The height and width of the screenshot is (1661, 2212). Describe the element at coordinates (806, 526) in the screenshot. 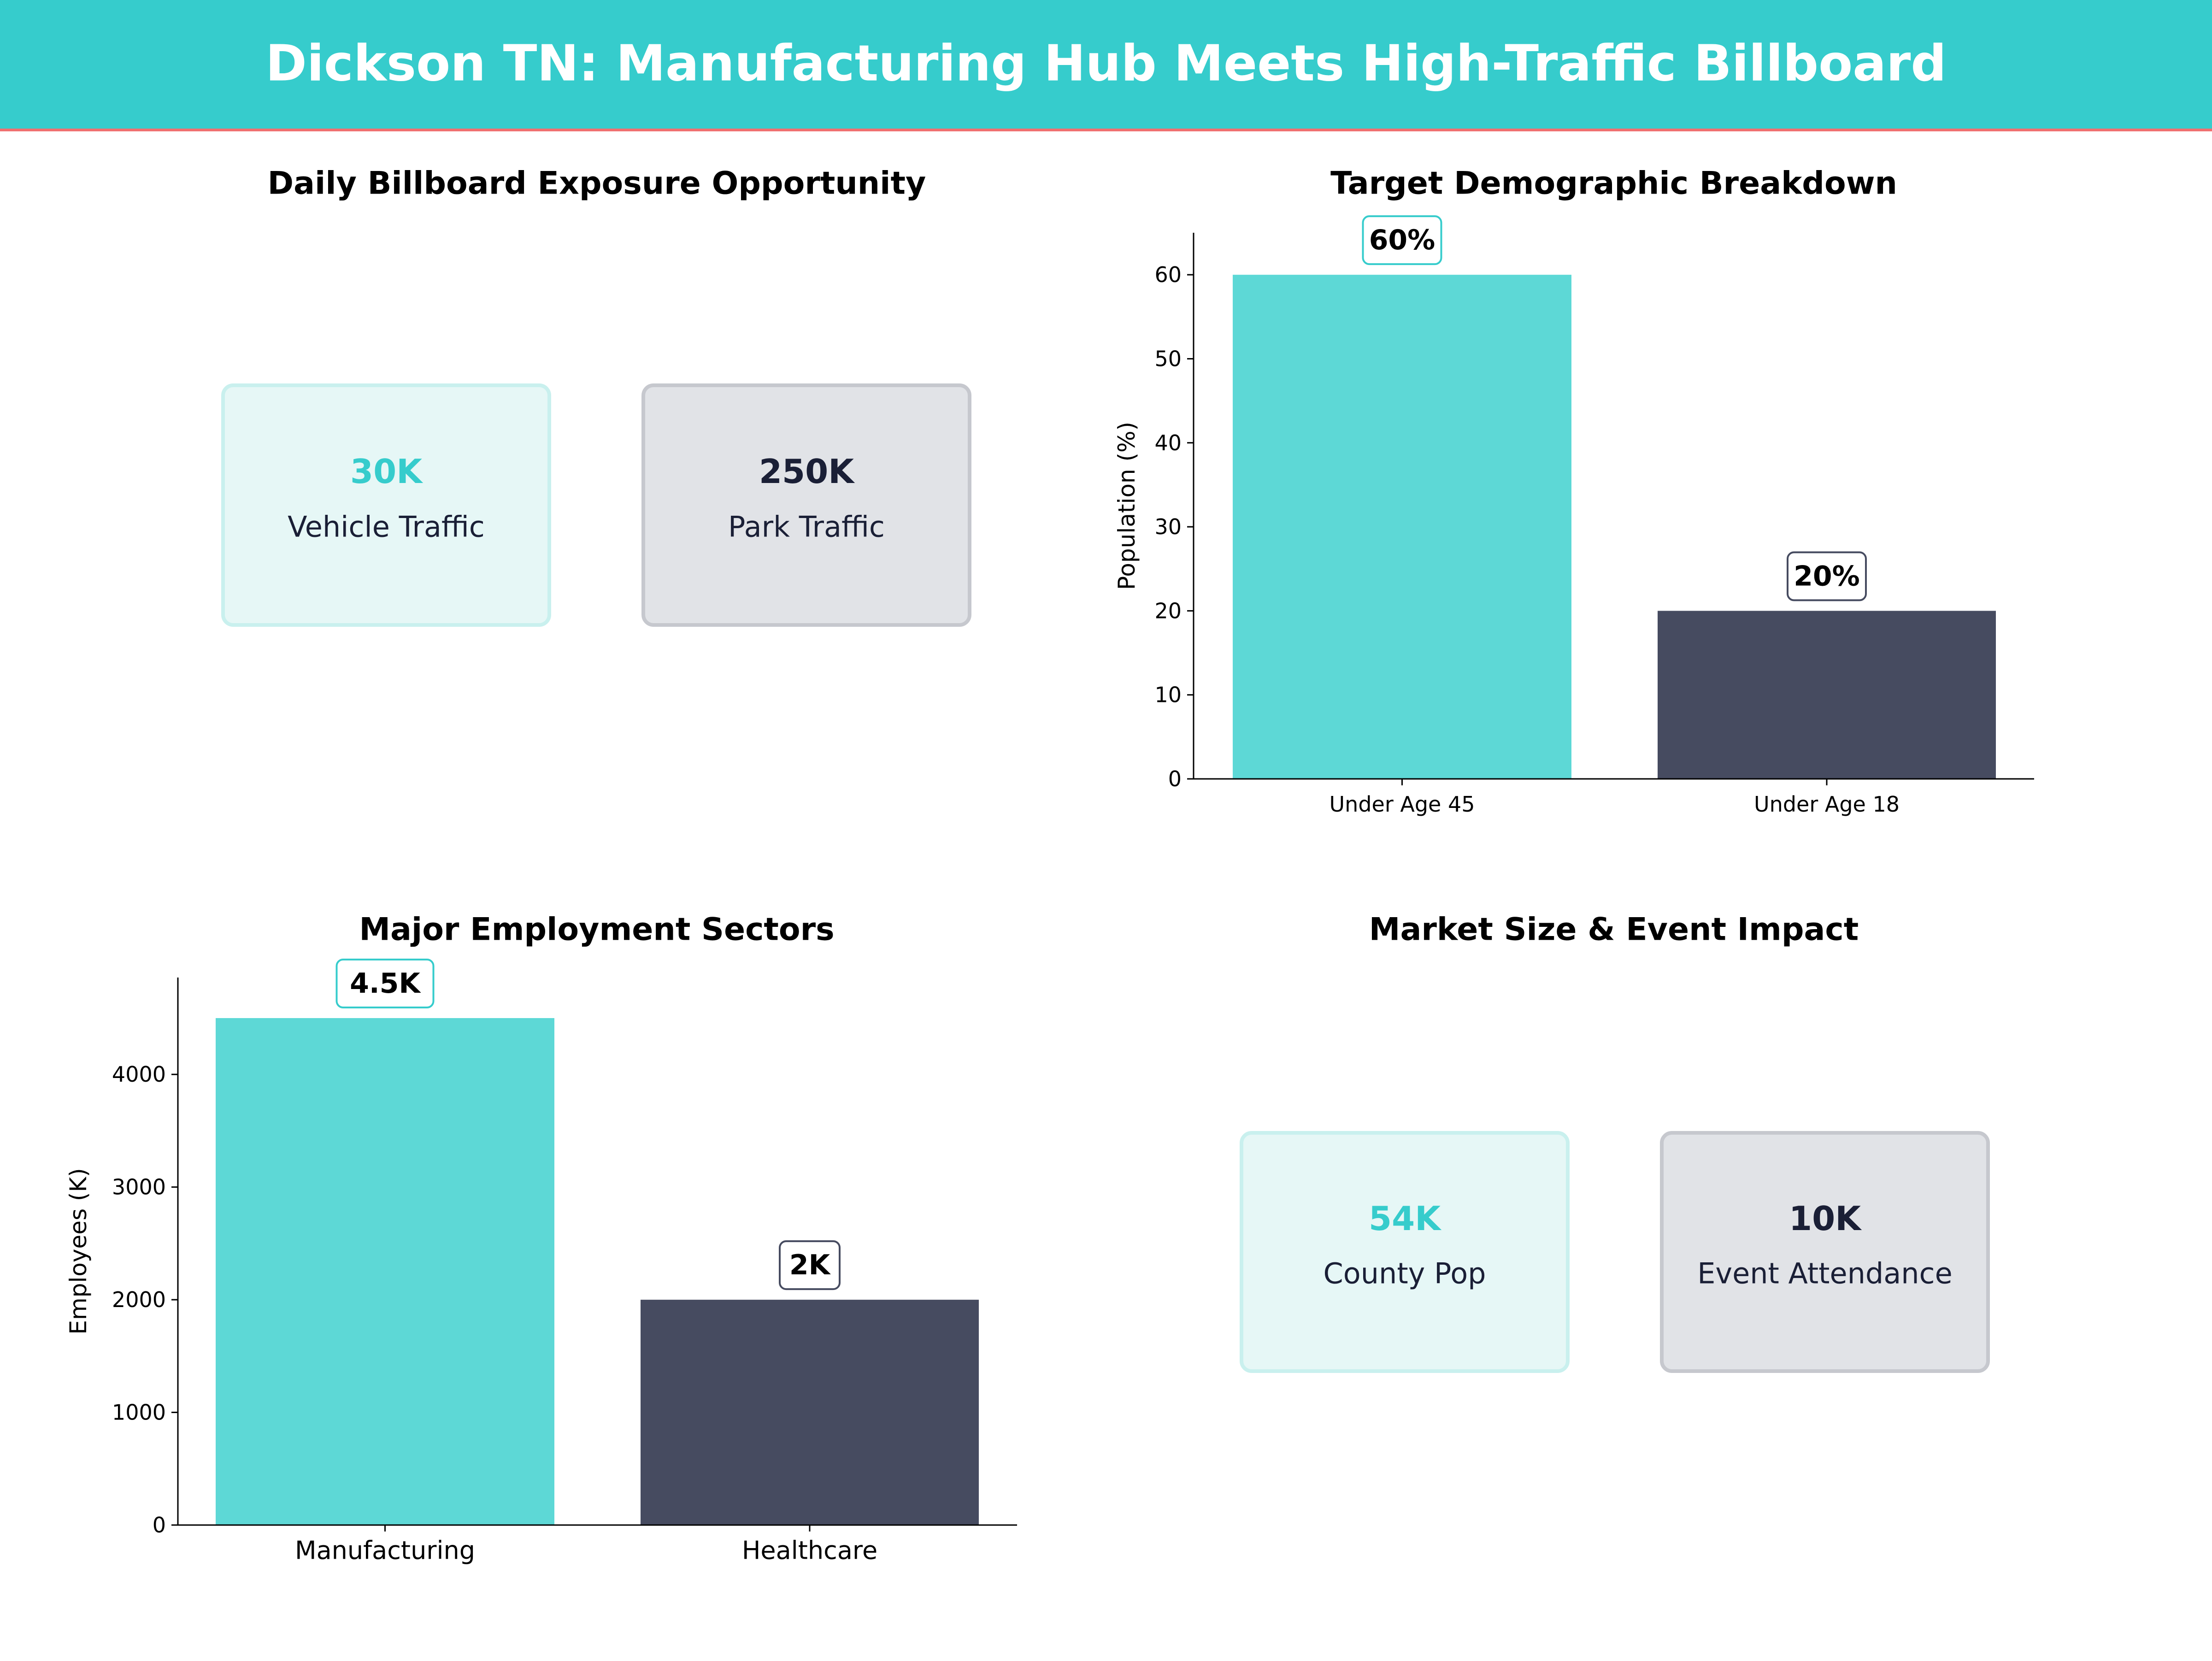

I see `card-label: Park Traffic` at that location.